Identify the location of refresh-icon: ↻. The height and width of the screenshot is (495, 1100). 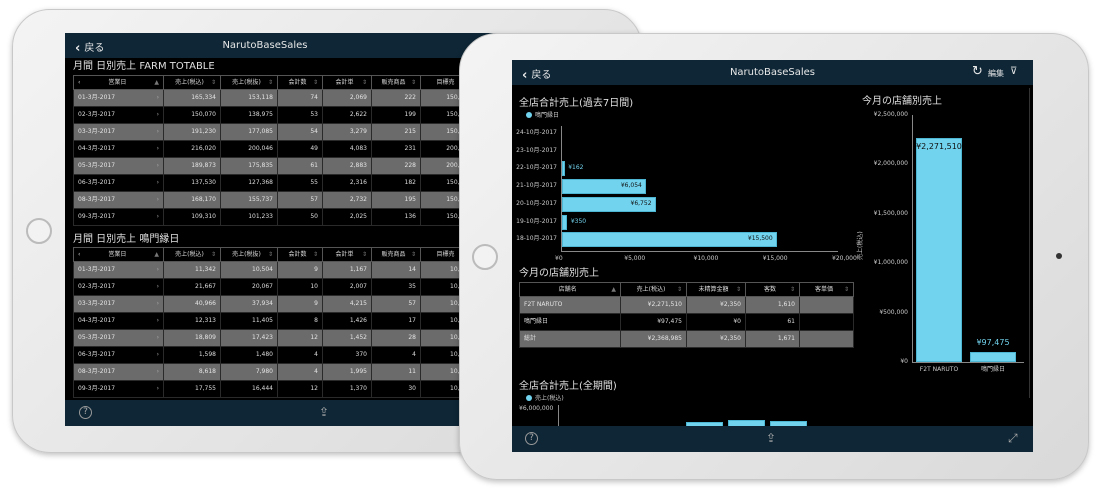
(977, 71).